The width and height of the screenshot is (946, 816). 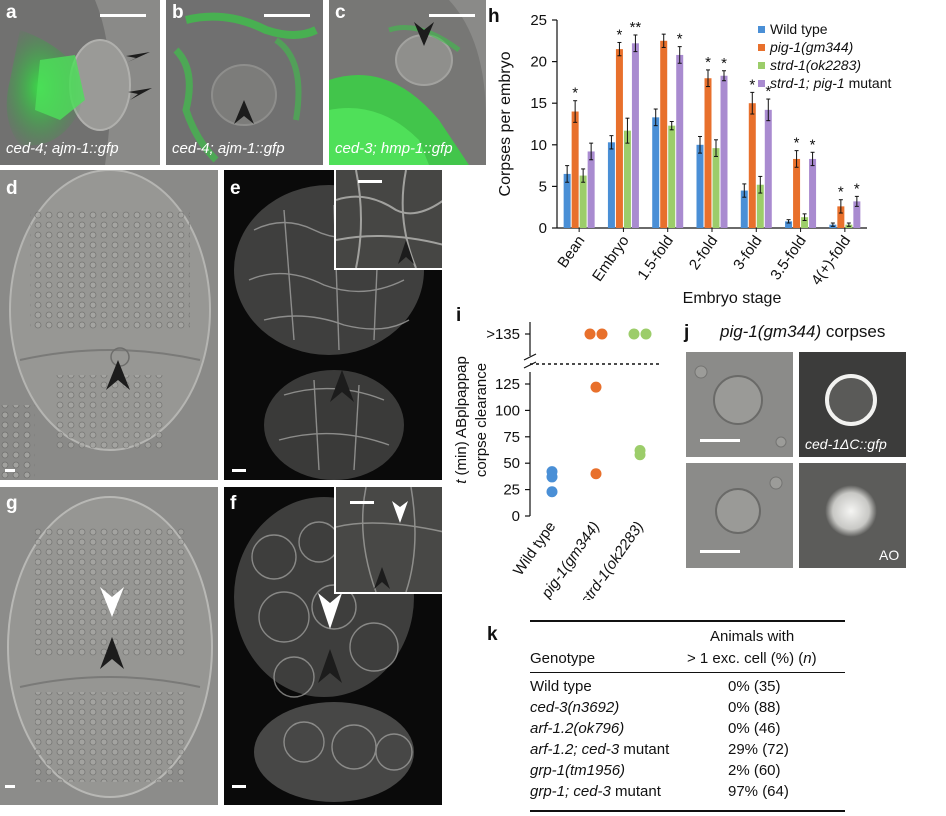 I want to click on table-bottom-rule, so click(x=687, y=811).